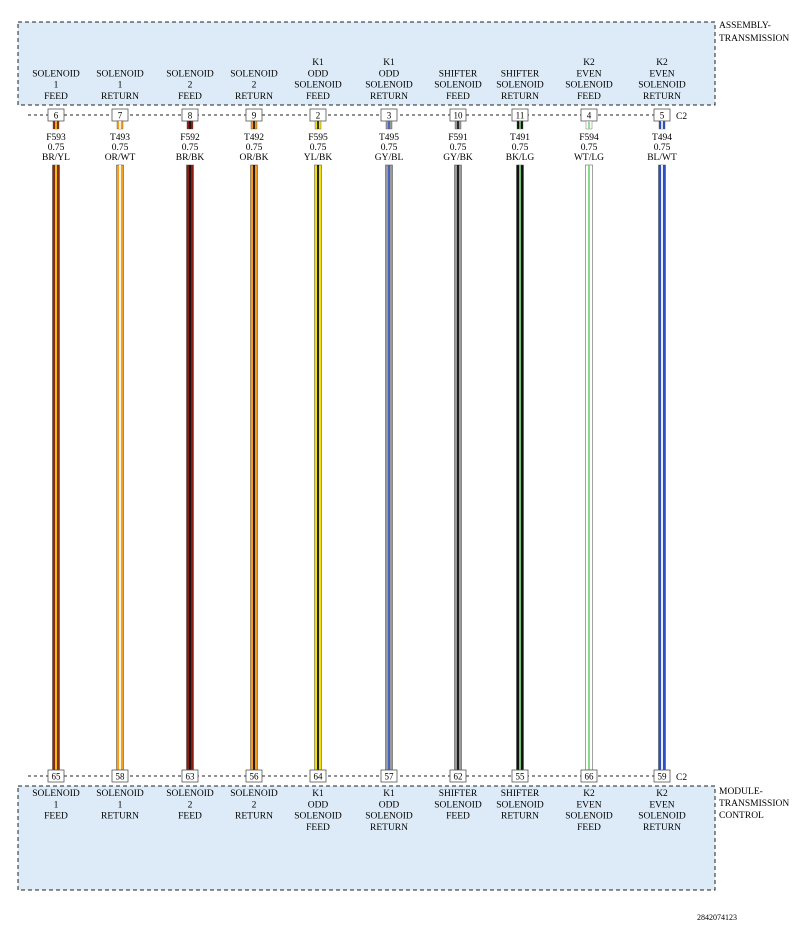 The width and height of the screenshot is (807, 946). Describe the element at coordinates (56, 158) in the screenshot. I see `wire-color-code: BR/YL` at that location.